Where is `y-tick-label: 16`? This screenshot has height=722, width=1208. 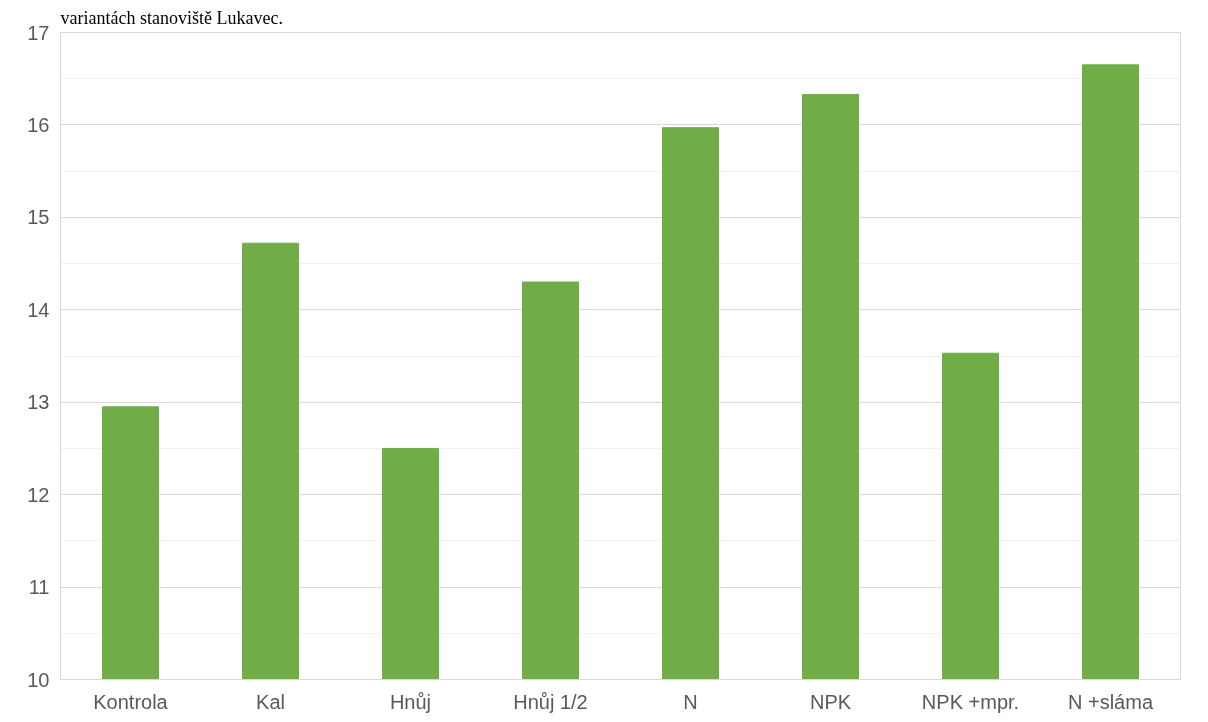 y-tick-label: 16 is located at coordinates (38, 124).